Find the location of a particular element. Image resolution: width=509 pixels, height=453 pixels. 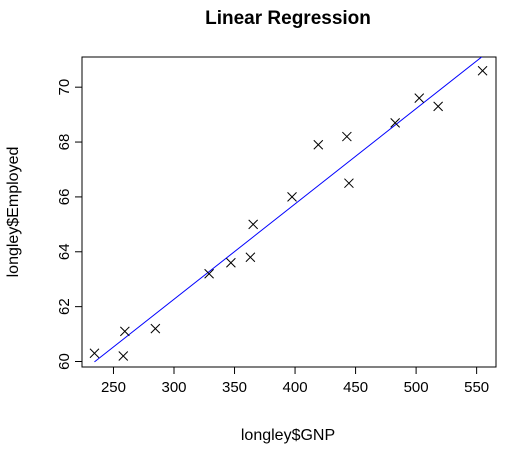

x-tick-label: 300 is located at coordinates (173, 387).